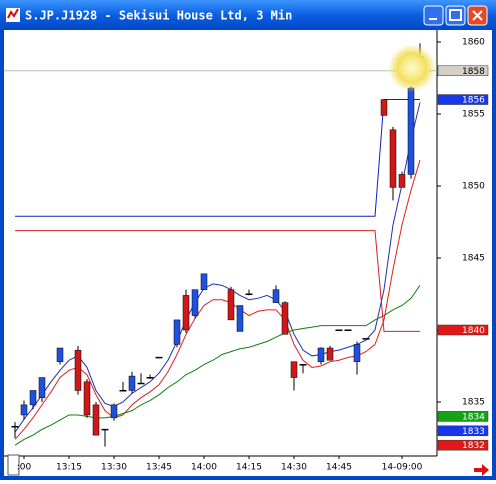 The image size is (496, 484). I want to click on x-tick-label: 14:15, so click(249, 468).